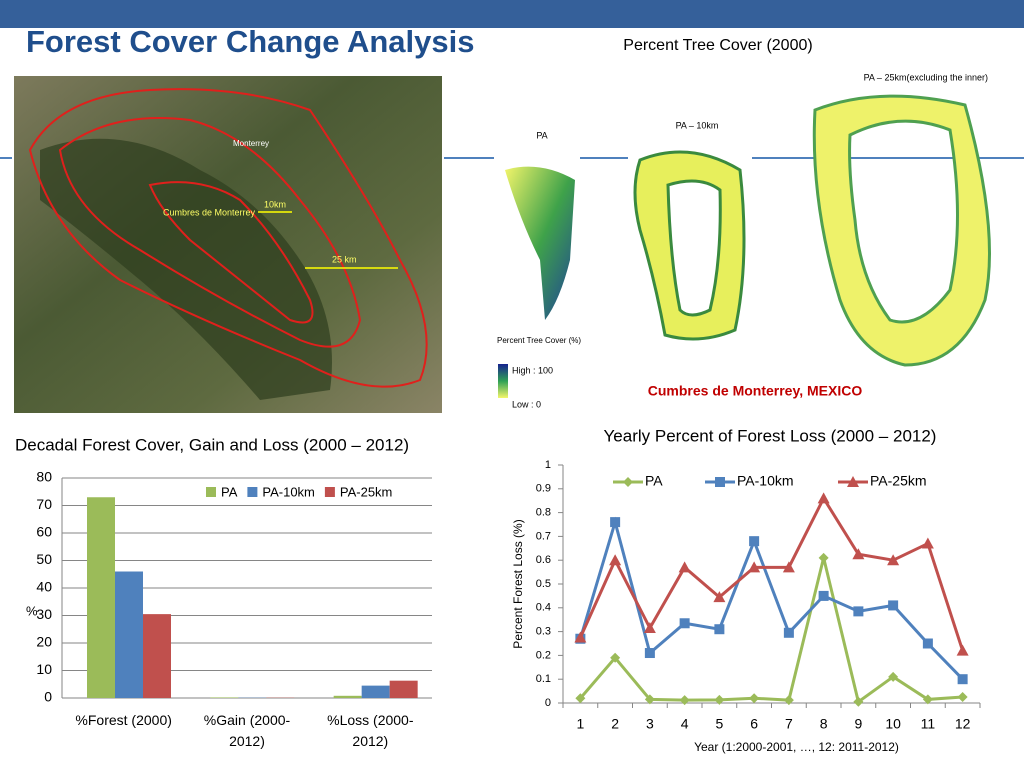 Image resolution: width=1024 pixels, height=768 pixels. Describe the element at coordinates (755, 391) in the screenshot. I see `caption: Cumbres de Monterrey, MEXICO` at that location.